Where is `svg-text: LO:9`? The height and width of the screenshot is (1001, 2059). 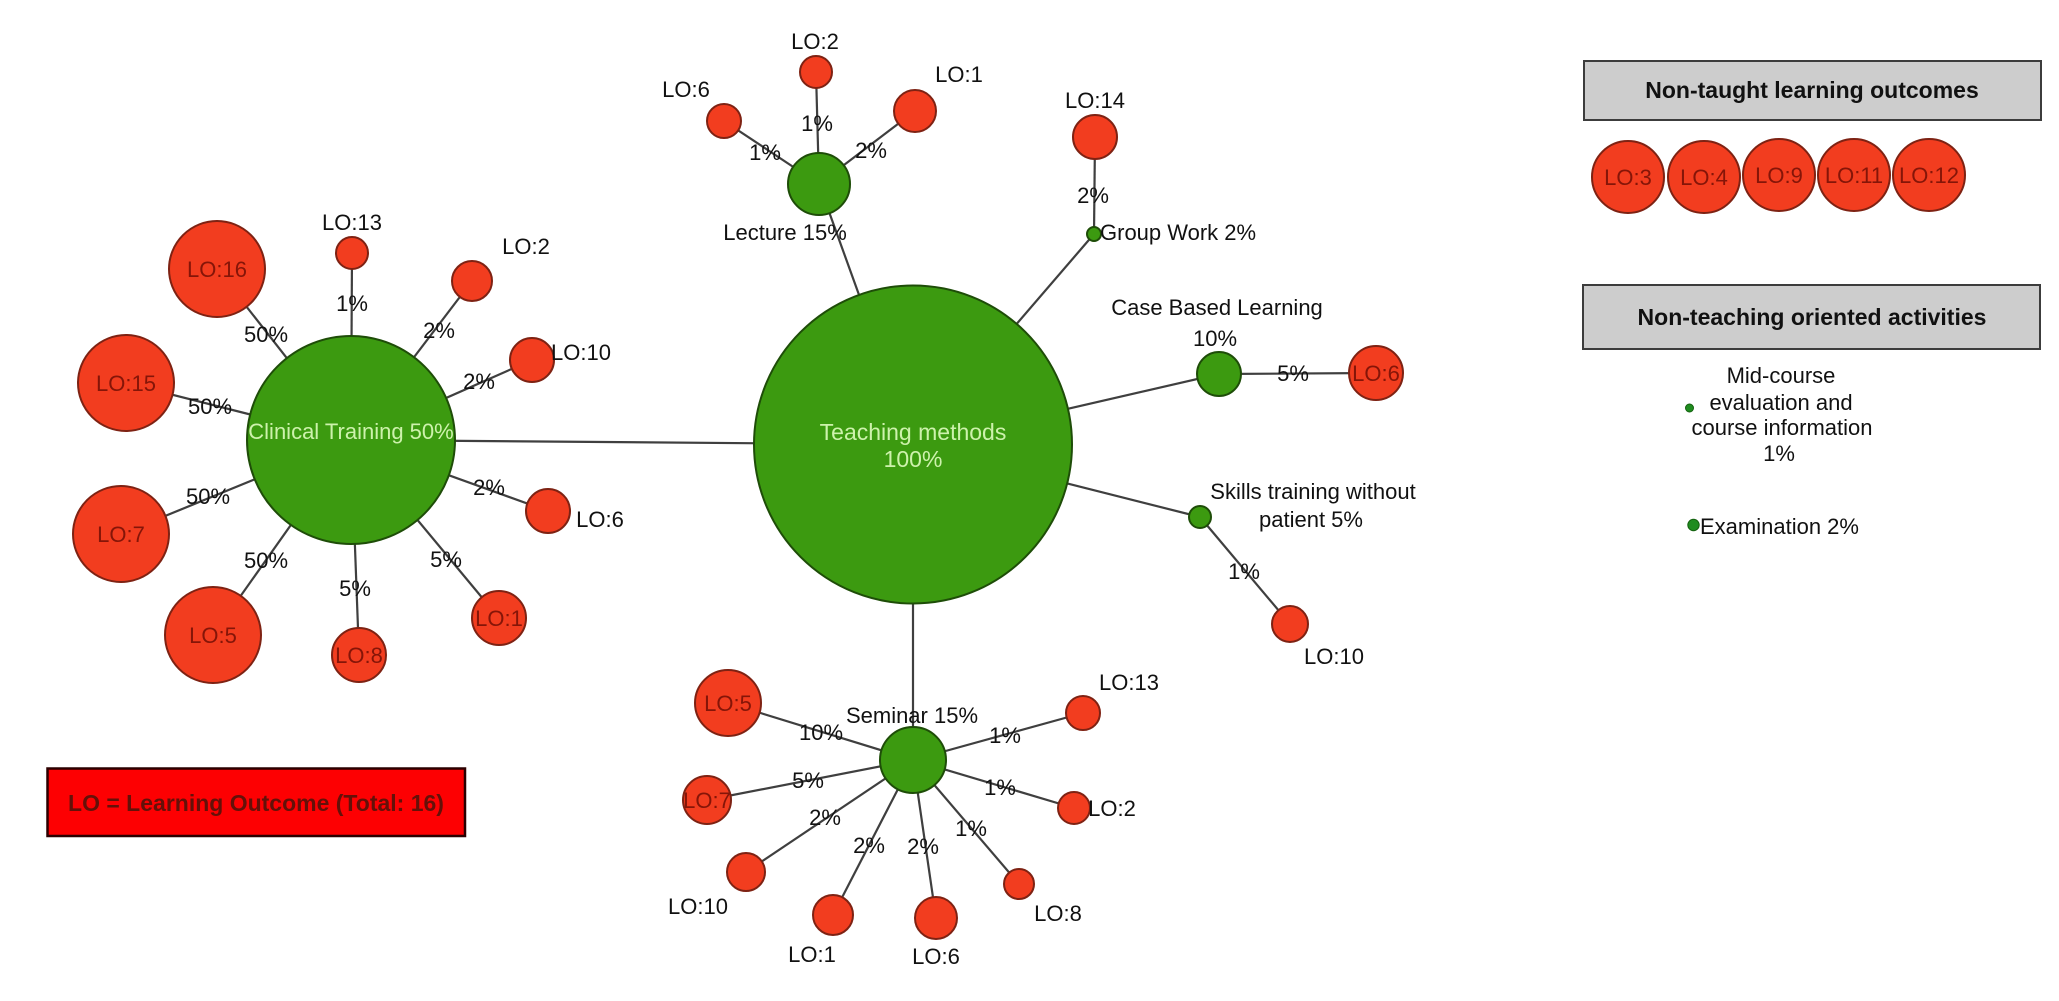
svg-text: LO:9 is located at coordinates (1779, 175).